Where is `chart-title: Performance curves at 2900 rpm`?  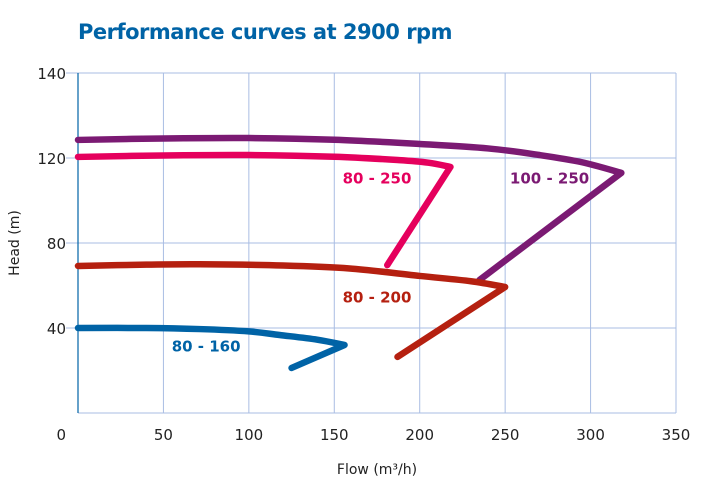 chart-title: Performance curves at 2900 rpm is located at coordinates (265, 32).